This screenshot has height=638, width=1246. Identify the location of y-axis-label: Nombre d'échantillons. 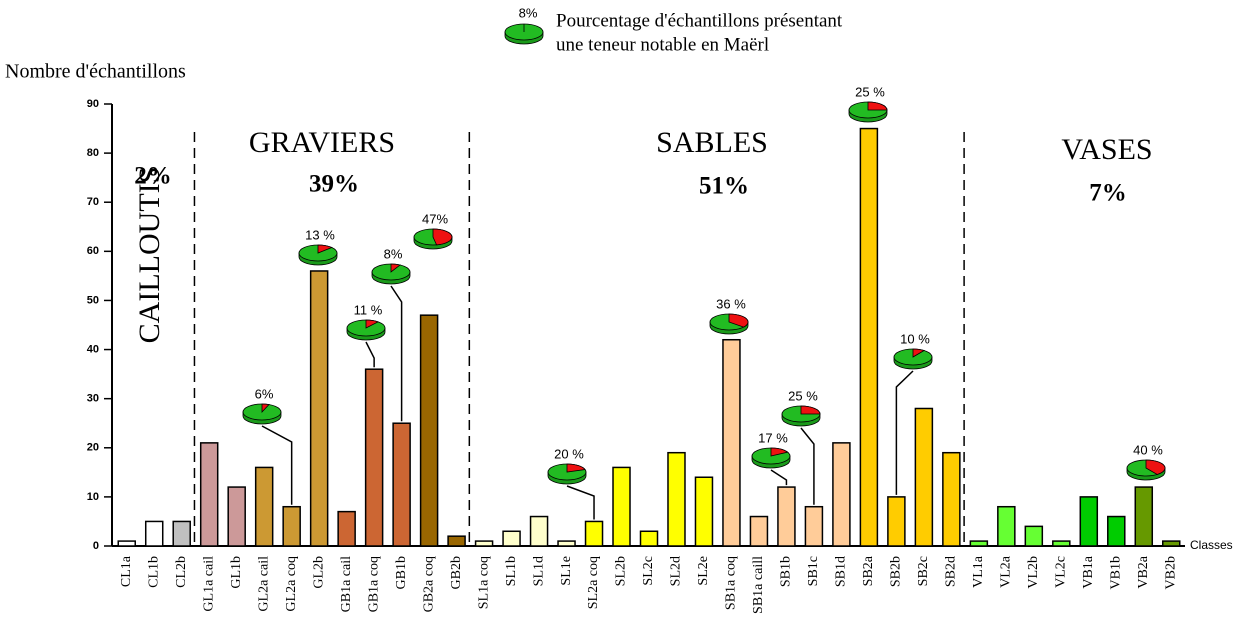
(95, 72).